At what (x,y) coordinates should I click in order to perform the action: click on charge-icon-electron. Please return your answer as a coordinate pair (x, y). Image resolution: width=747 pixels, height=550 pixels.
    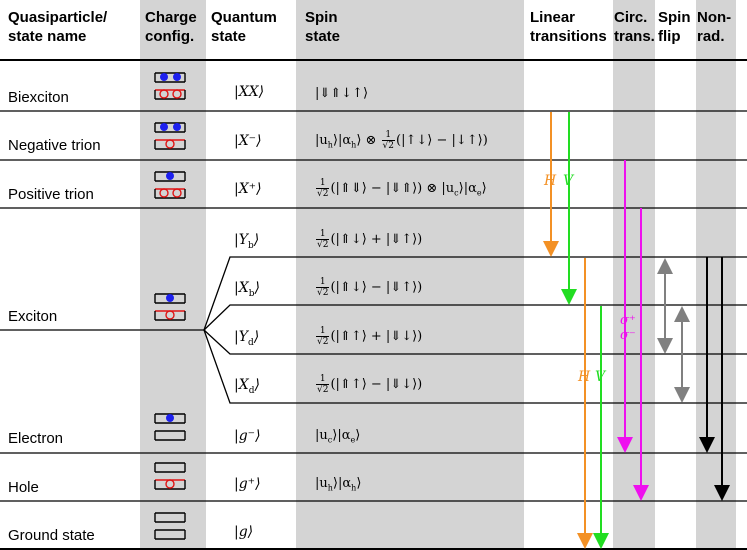
    Looking at the image, I should click on (170, 427).